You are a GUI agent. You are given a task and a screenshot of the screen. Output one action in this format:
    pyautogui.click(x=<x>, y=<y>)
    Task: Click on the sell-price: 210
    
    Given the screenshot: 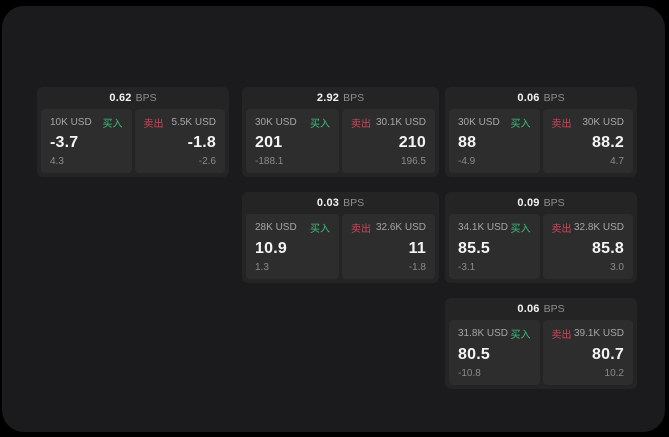 What is the action you would take?
    pyautogui.click(x=412, y=143)
    